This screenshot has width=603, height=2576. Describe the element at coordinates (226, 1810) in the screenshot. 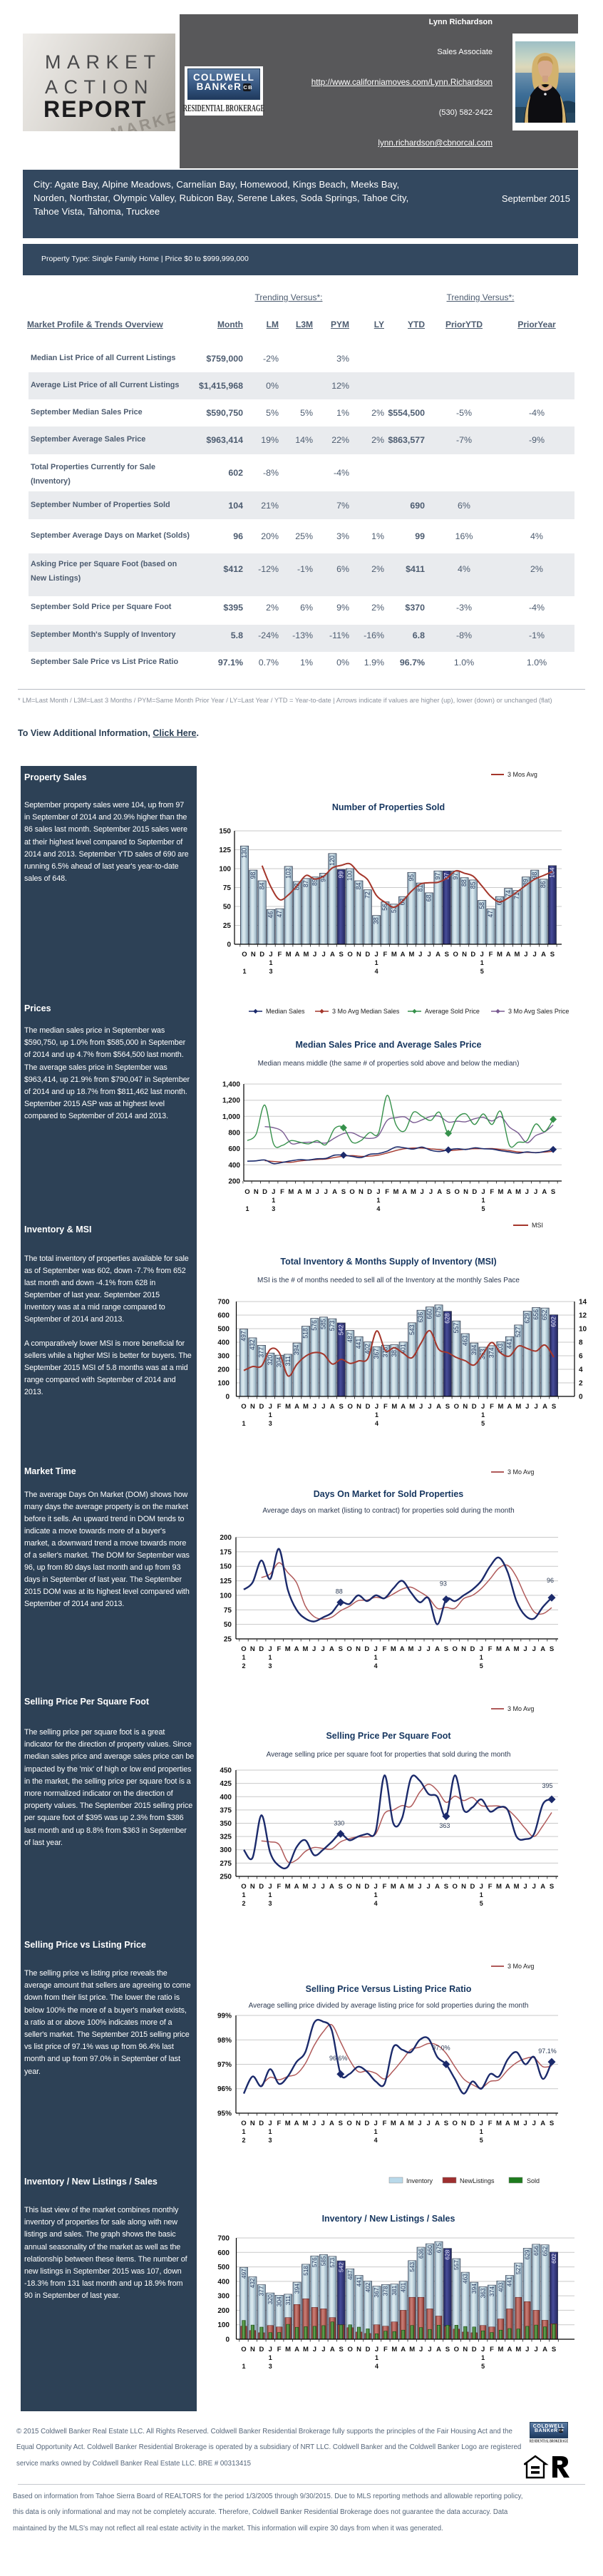

I see `svg-text: 375` at that location.